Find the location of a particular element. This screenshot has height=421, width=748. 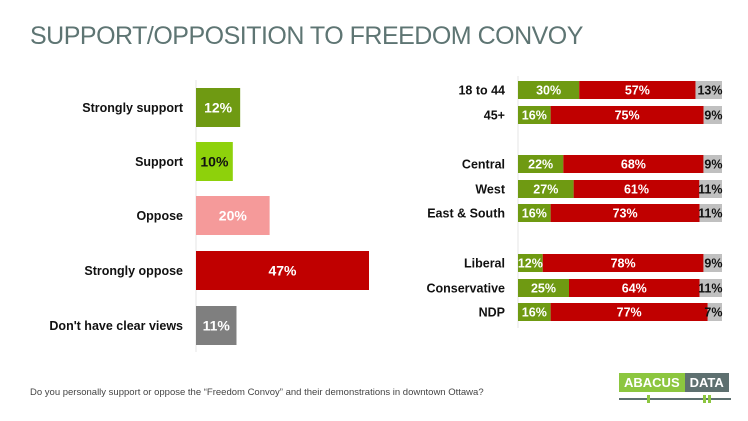

segment-value-don-t-have-clear-views-east-south: 11% is located at coordinates (710, 214).